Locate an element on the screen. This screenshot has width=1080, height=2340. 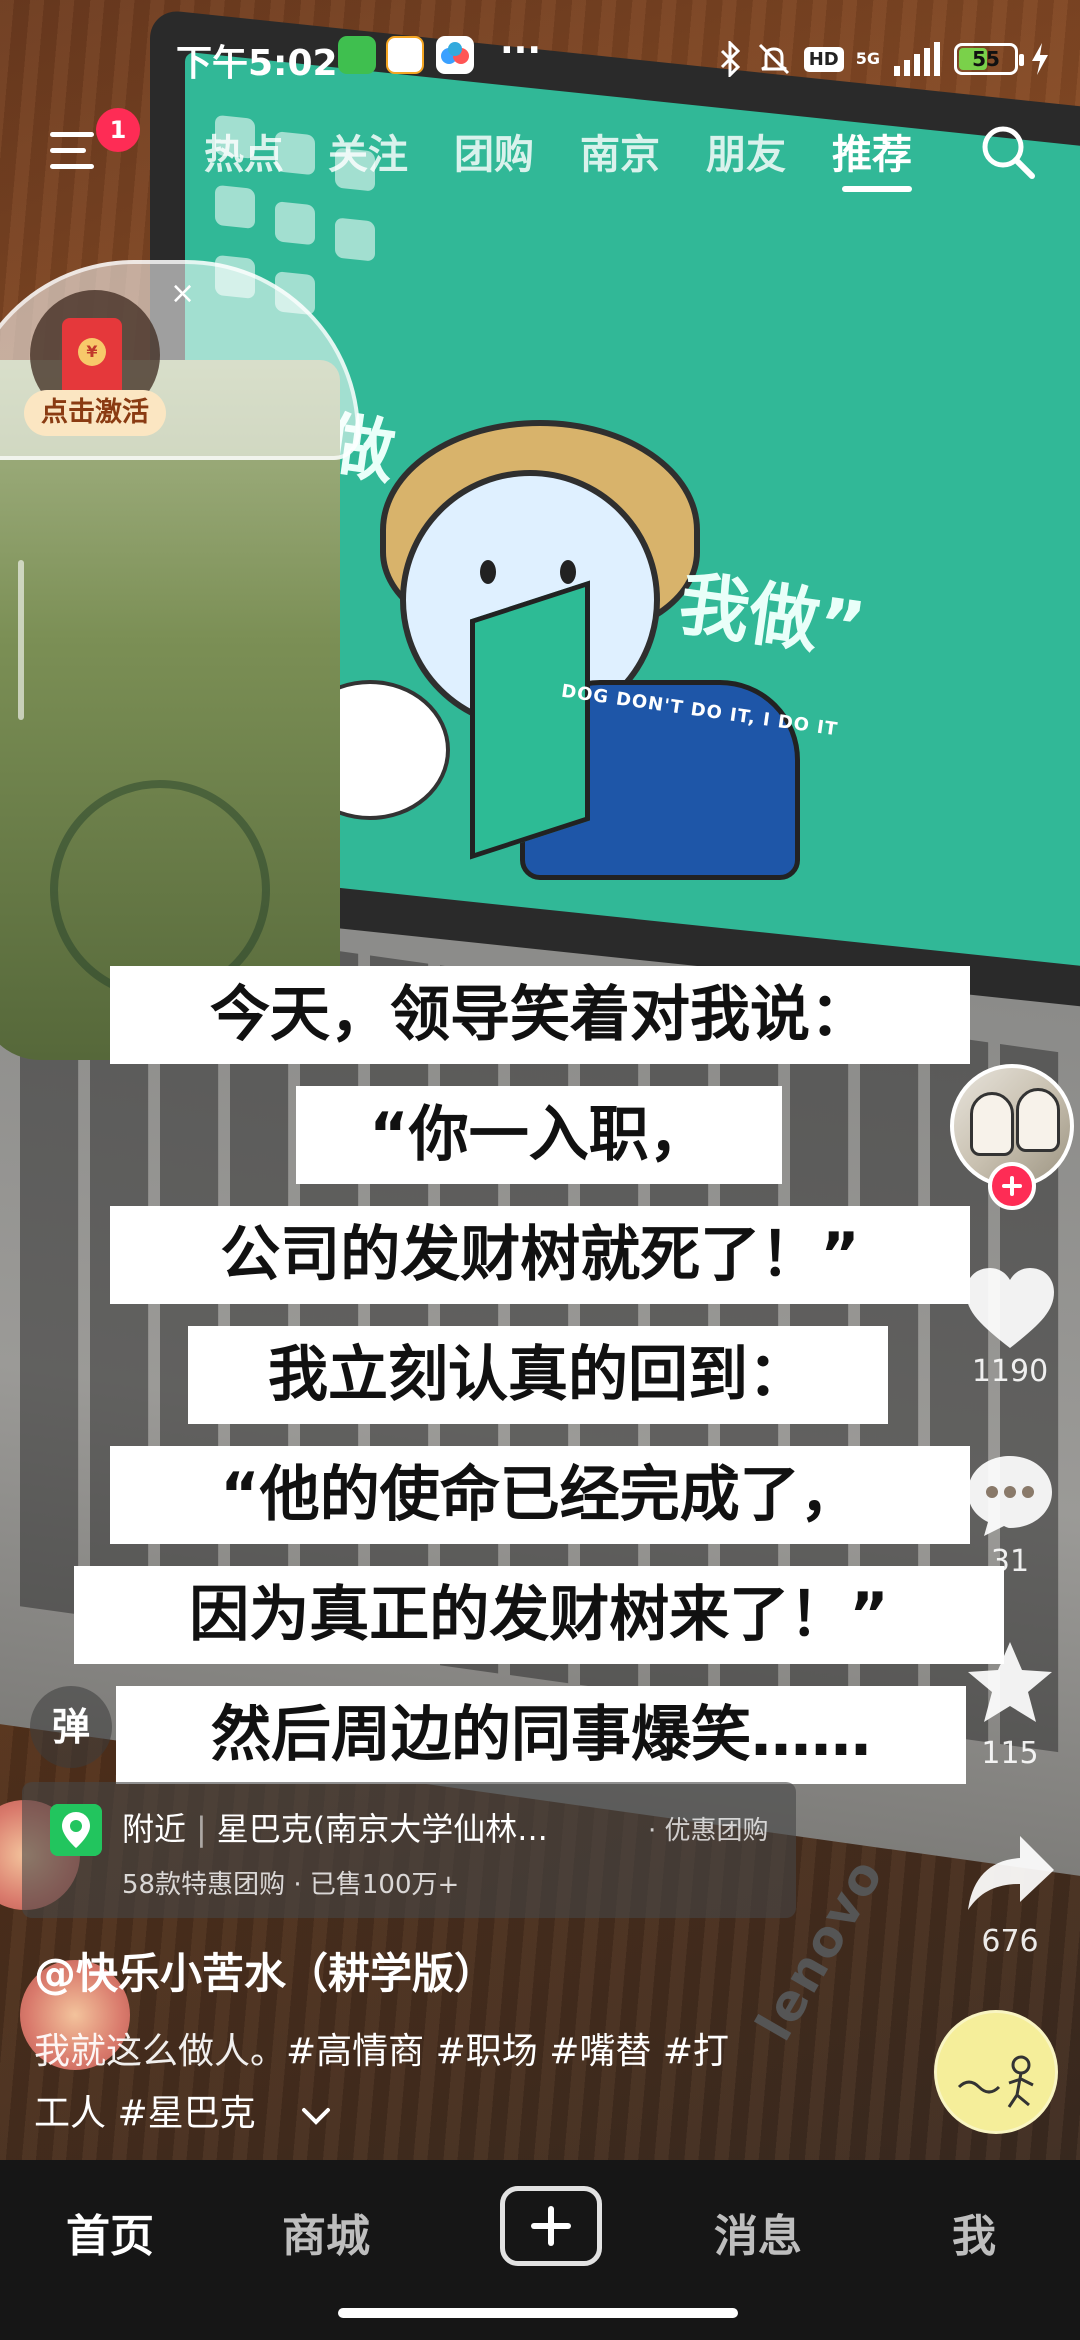
baidu-netdisk-icon is located at coordinates (455, 55).